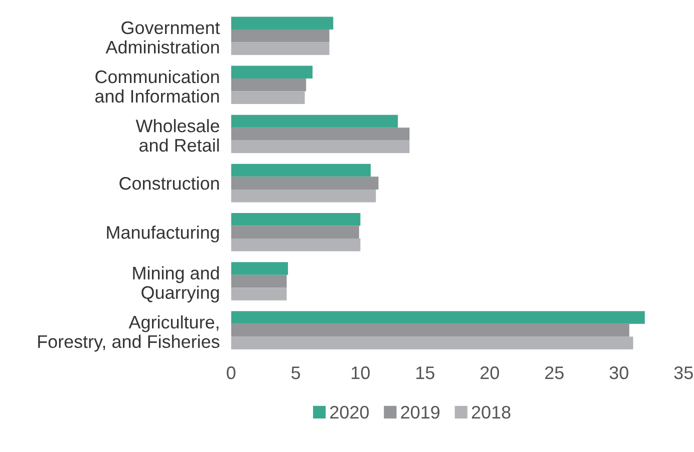 The width and height of the screenshot is (694, 452). I want to click on legend-label: 2018, so click(491, 412).